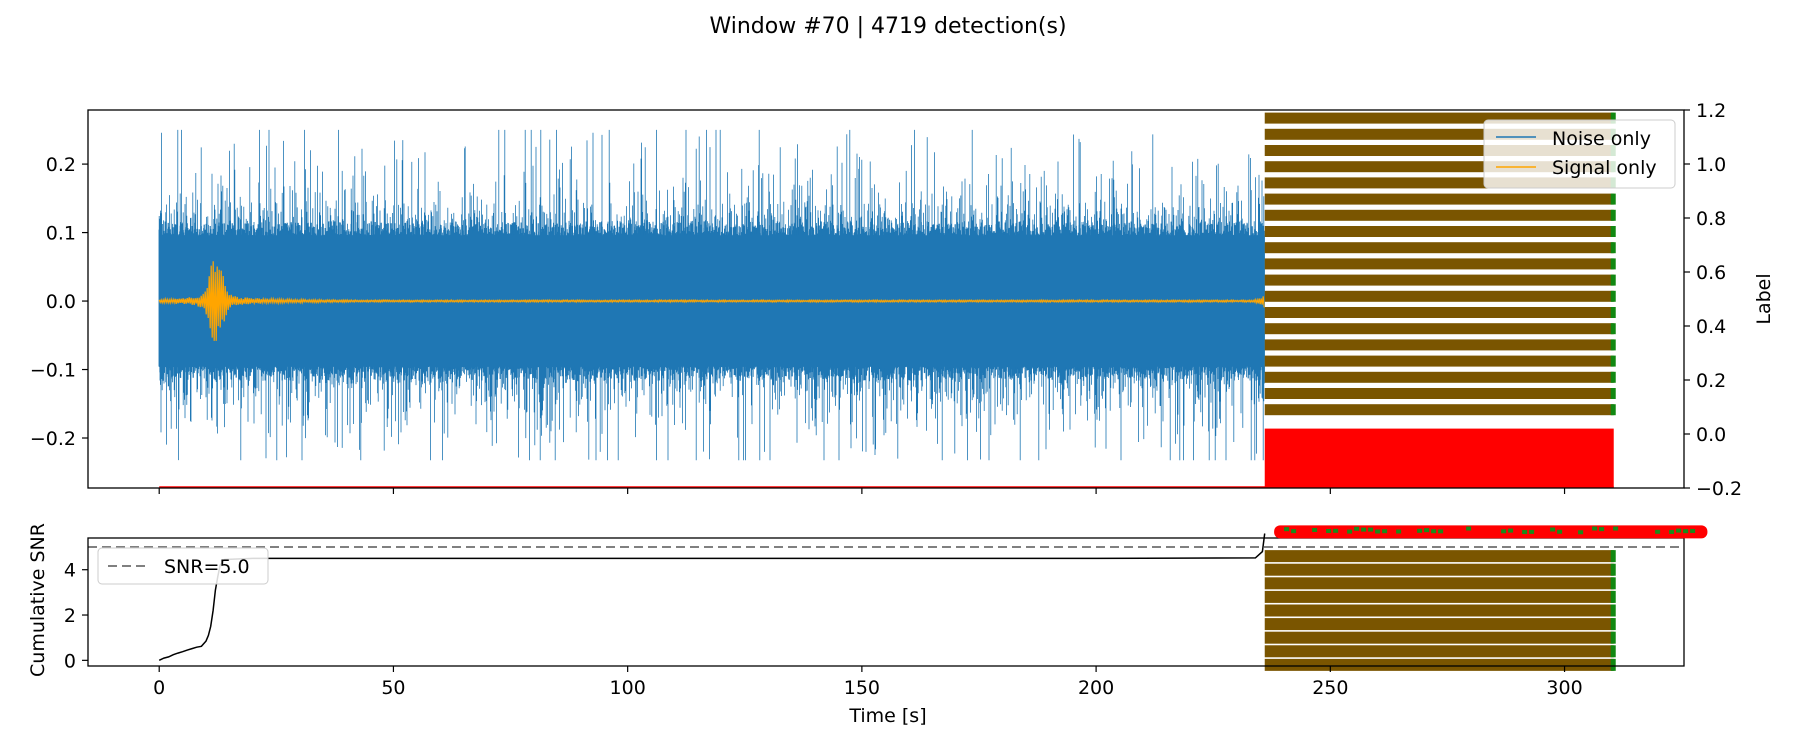 The width and height of the screenshot is (1800, 750). I want to click on right-axis-label: Label, so click(1764, 298).